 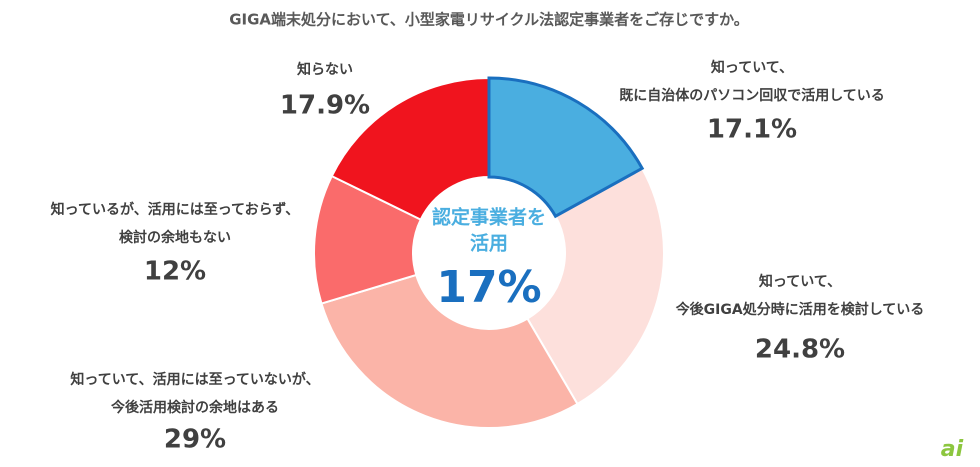 What do you see at coordinates (489, 20) in the screenshot?
I see `chart-title: GIGA端末処分において、小型家電リサイクル法認定事業者をご存じですか。` at bounding box center [489, 20].